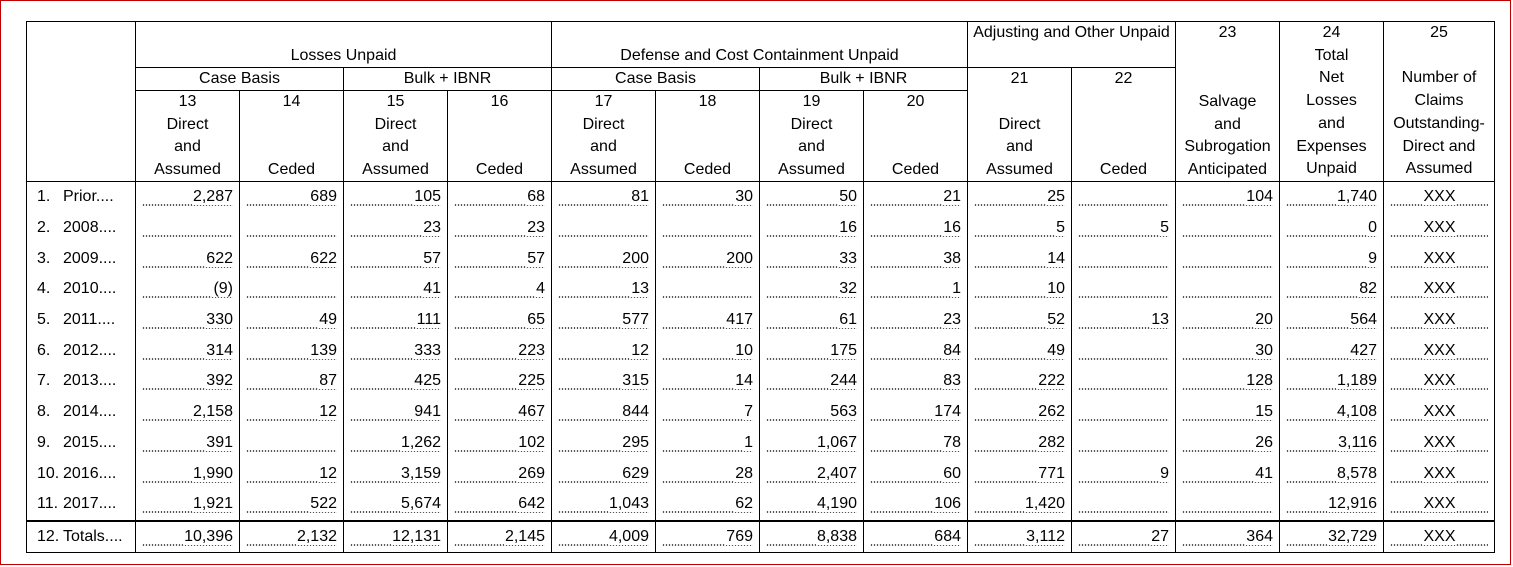 Image resolution: width=1513 pixels, height=567 pixels. Describe the element at coordinates (743, 381) in the screenshot. I see `cell-value: 14` at that location.